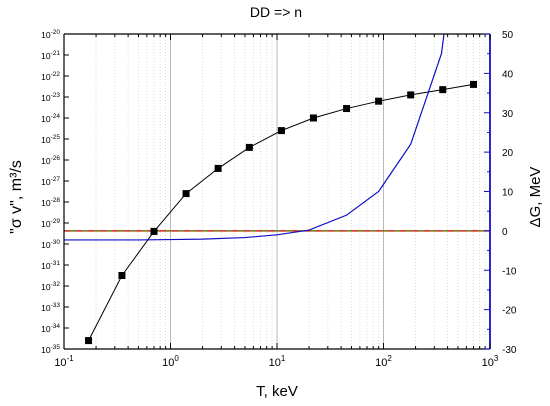 Image resolution: width=550 pixels, height=406 pixels. I want to click on y-left-tick-label-exp: -20, so click(56, 32).